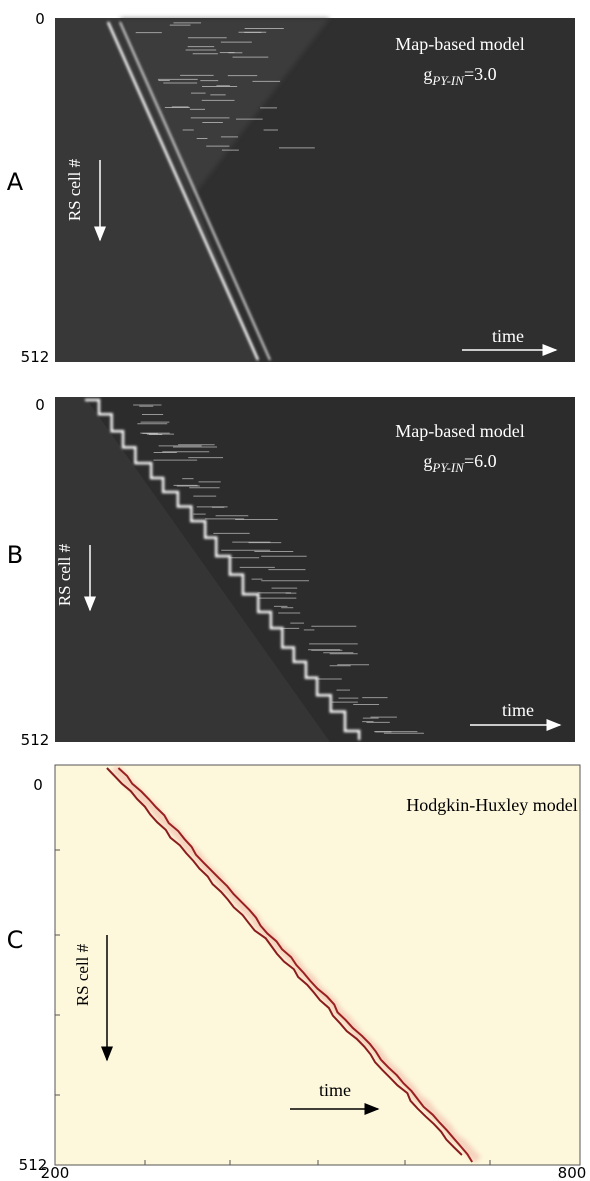 This screenshot has width=590, height=1181. Describe the element at coordinates (15, 182) in the screenshot. I see `panel-label: A` at that location.